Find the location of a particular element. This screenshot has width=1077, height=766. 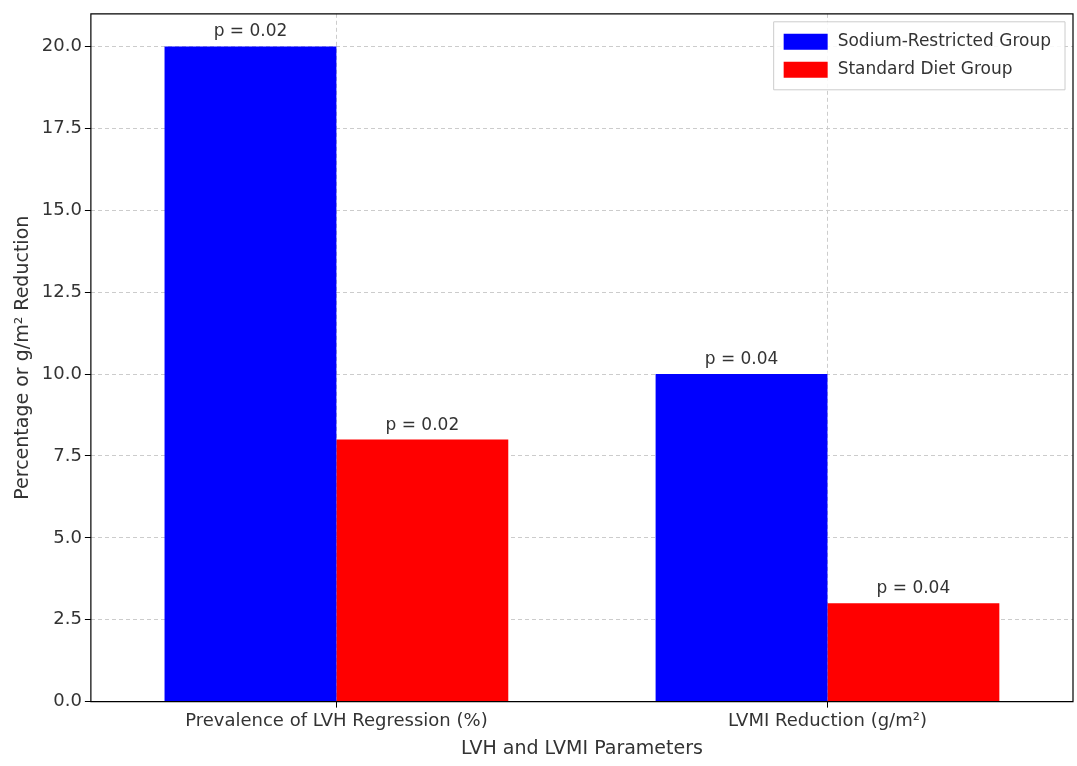

legend-label: Sodium-Restricted Group is located at coordinates (944, 40).